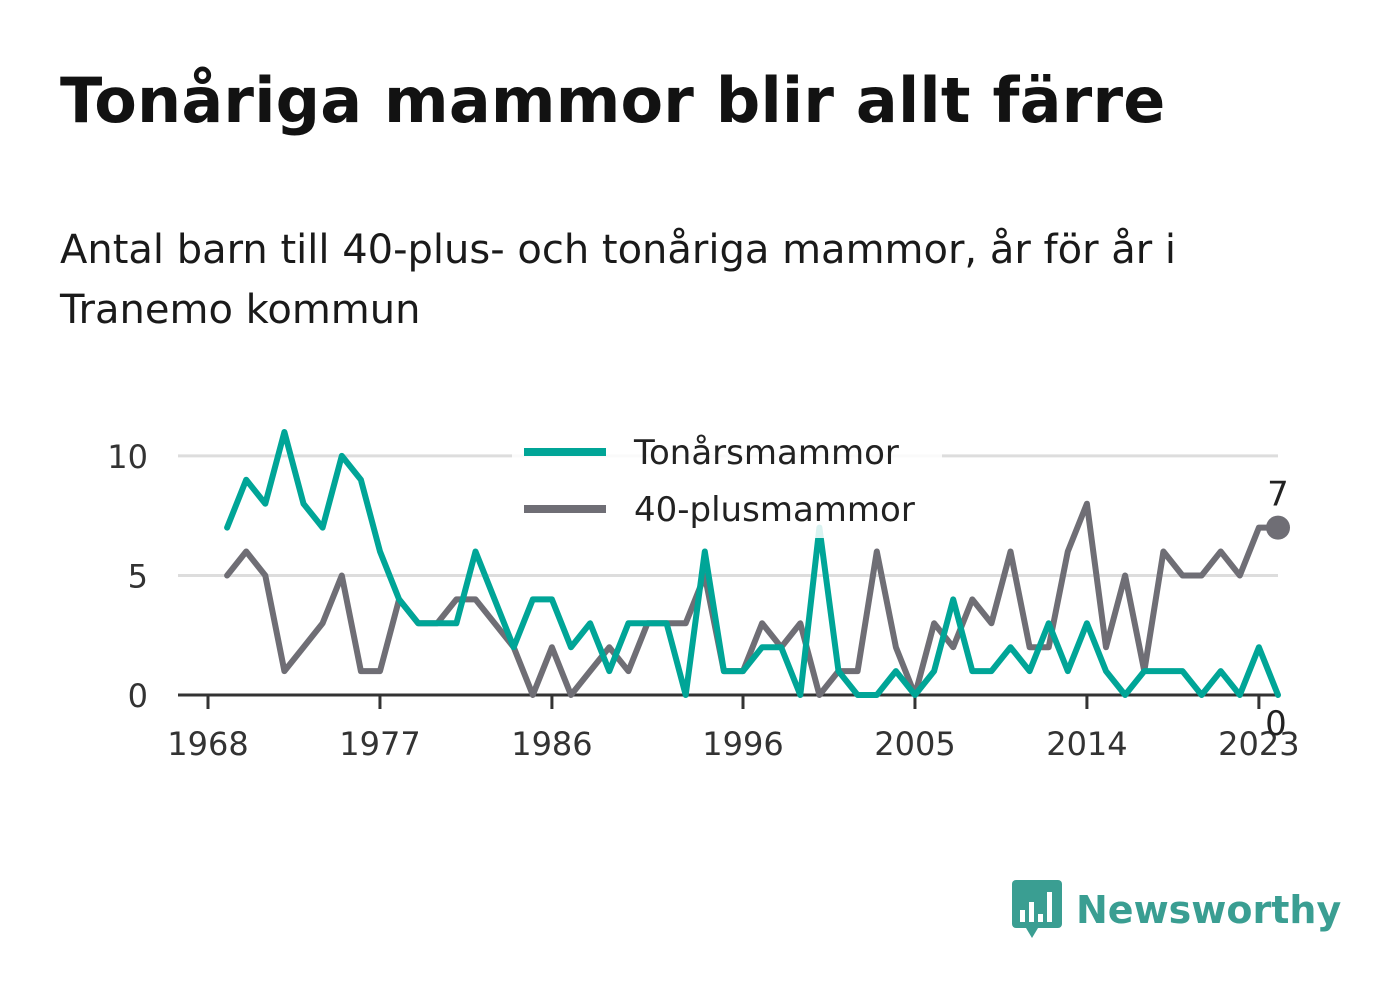 Image resolution: width=1382 pixels, height=999 pixels. I want to click on chart-title: Tonåriga mammor blir allt färre, so click(613, 100).